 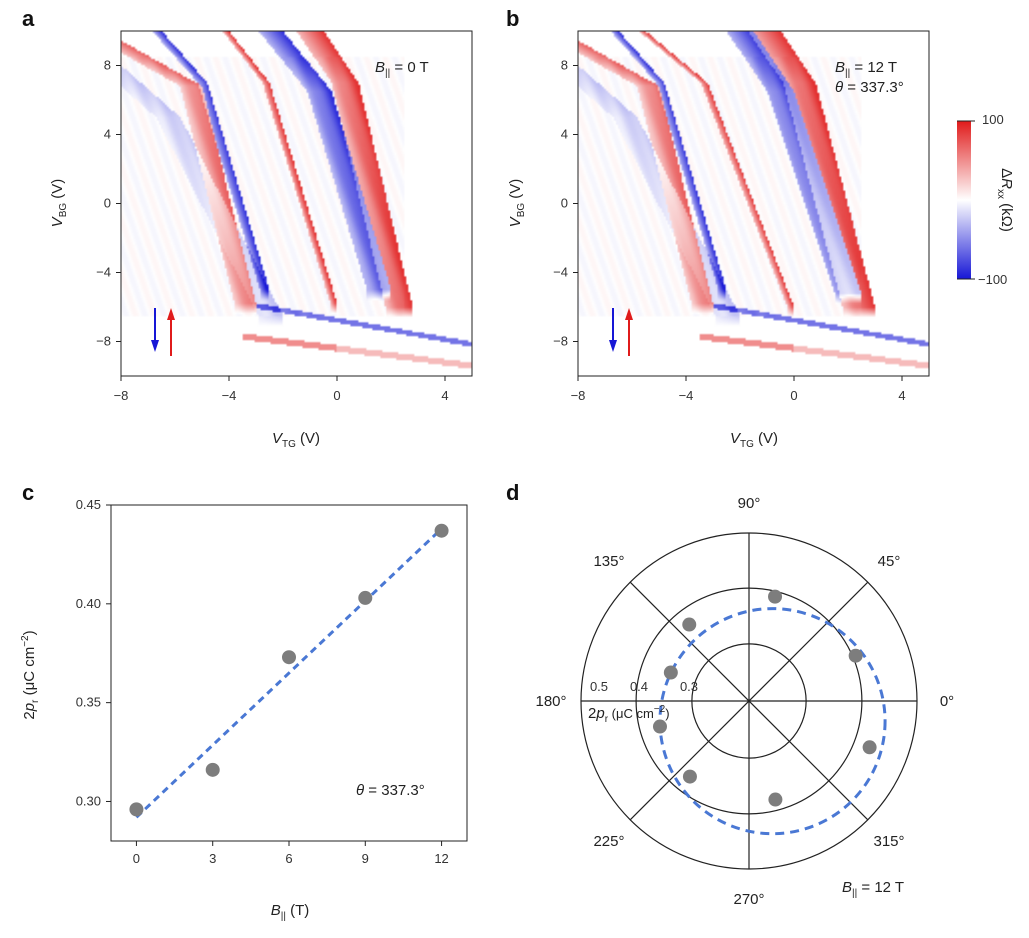 What do you see at coordinates (560, 341) in the screenshot?
I see `panel-b-ytick-label-0: −8` at bounding box center [560, 341].